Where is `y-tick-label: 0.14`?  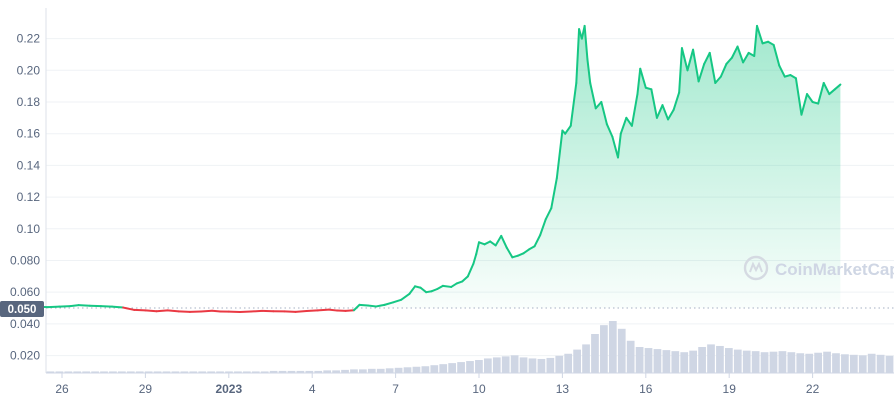
y-tick-label: 0.14 is located at coordinates (29, 165).